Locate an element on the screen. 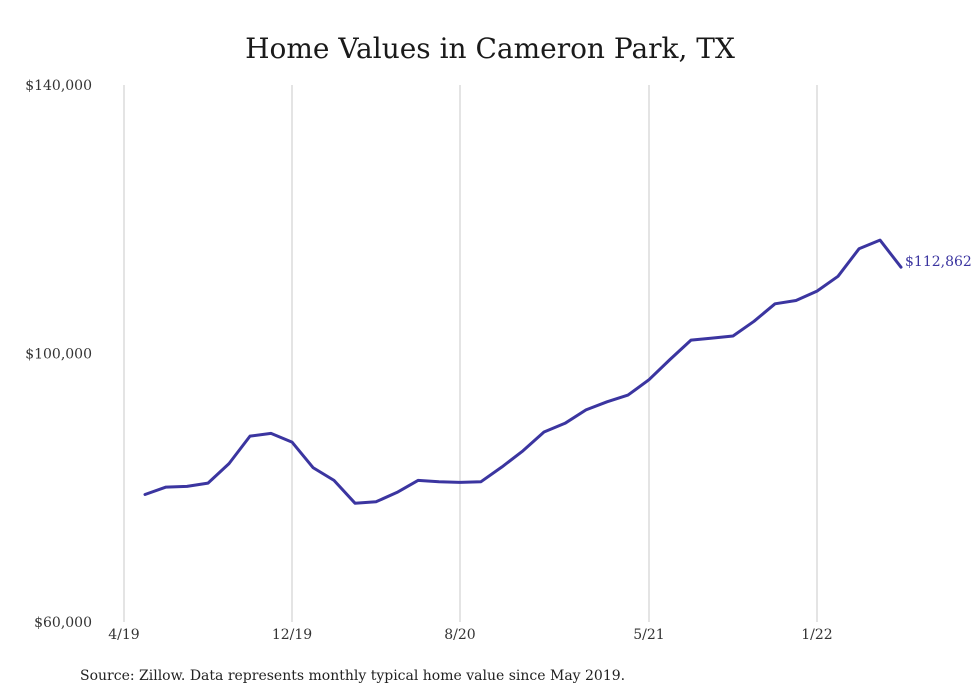 The image size is (980, 699). x-tick-label: 12/19 is located at coordinates (292, 635).